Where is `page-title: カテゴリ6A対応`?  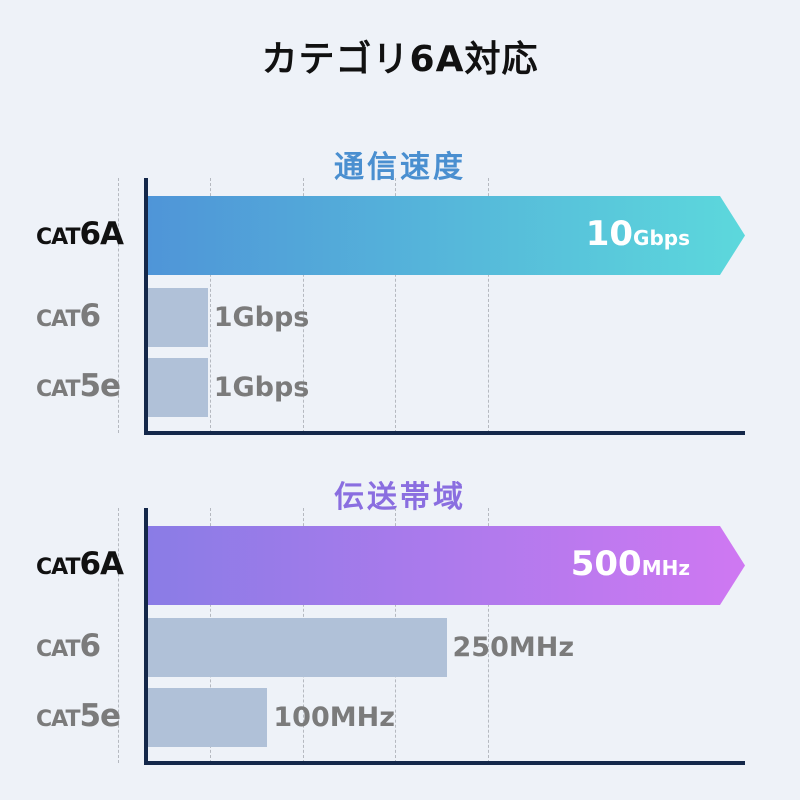 page-title: カテゴリ6A対応 is located at coordinates (400, 59).